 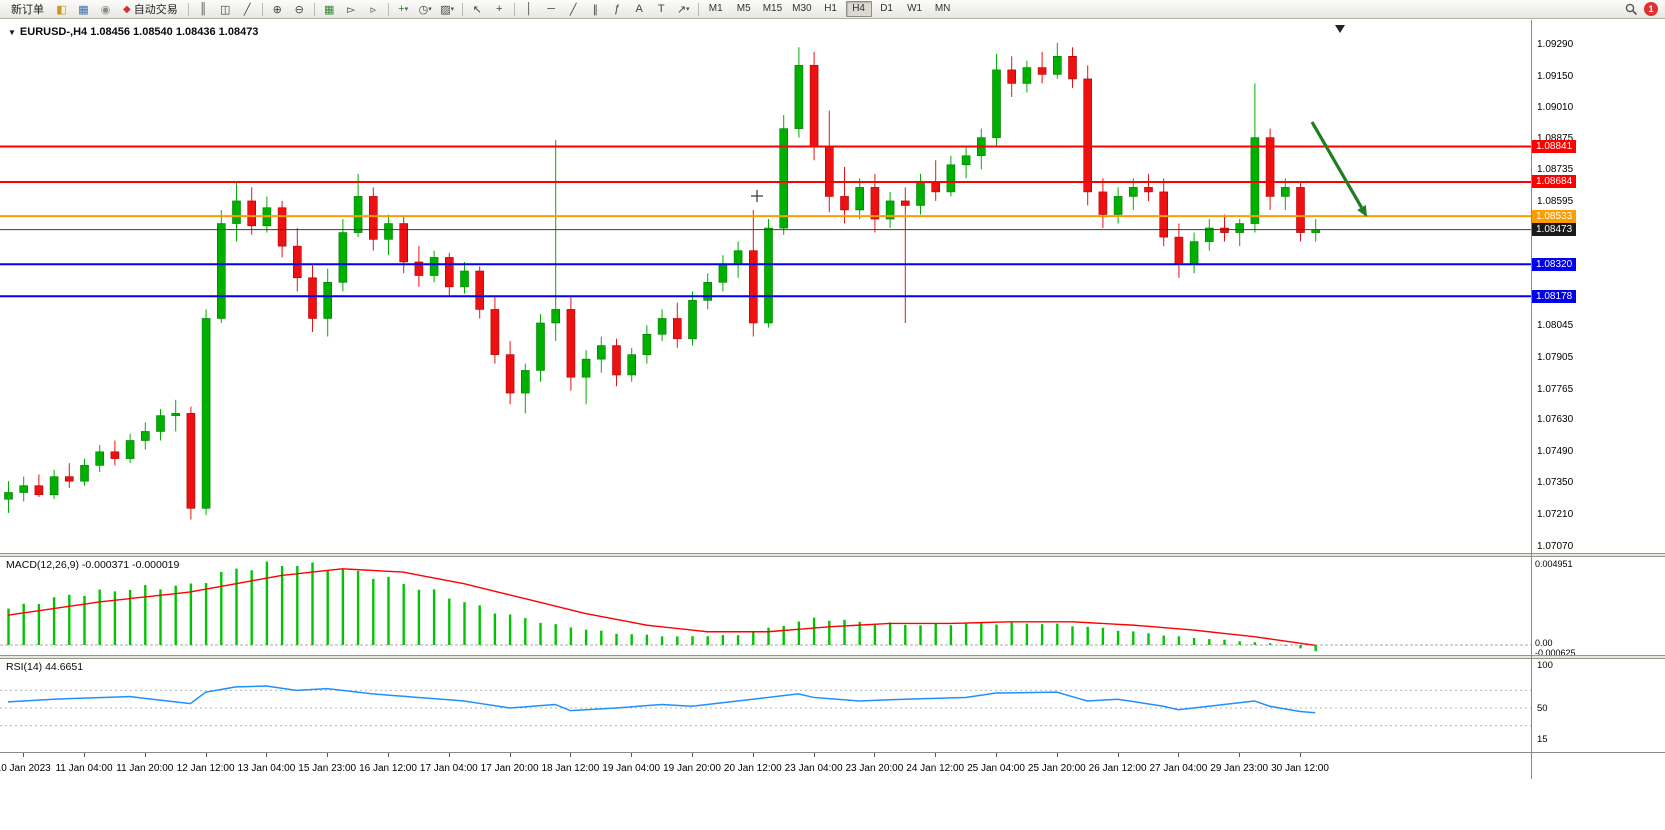 I want to click on text-label-glyph: T, so click(x=661, y=9).